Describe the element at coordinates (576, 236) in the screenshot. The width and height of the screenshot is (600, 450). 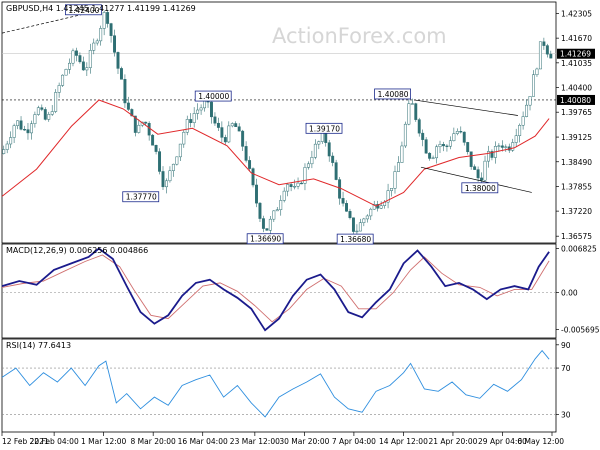
I see `y-tick-label: 1.36575` at that location.